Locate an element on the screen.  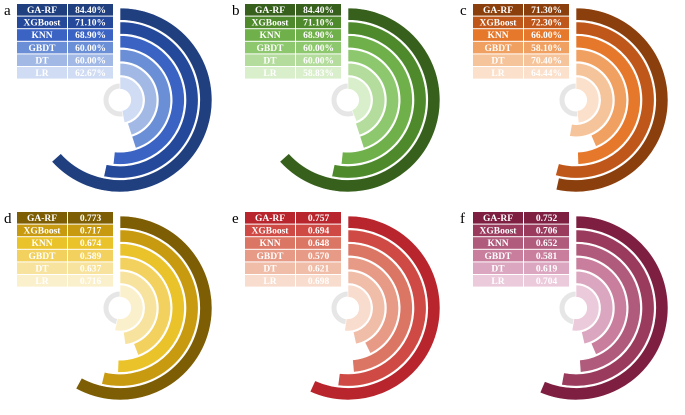
legend-model-value: 0.706 is located at coordinates (547, 232).